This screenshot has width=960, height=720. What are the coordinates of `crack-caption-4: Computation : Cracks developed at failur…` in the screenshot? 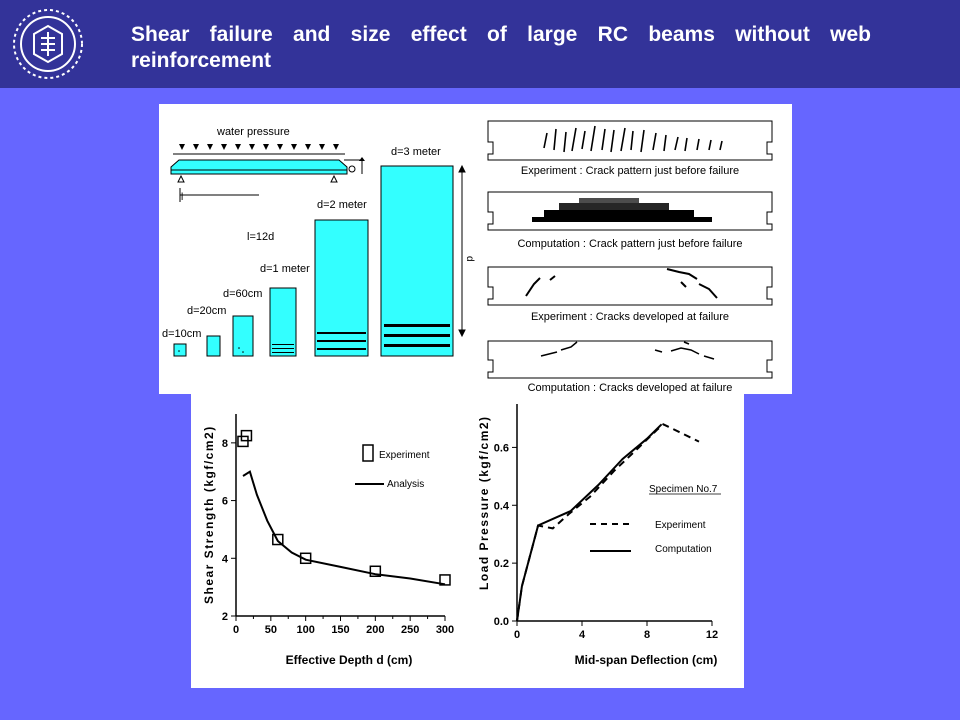 It's located at (630, 388).